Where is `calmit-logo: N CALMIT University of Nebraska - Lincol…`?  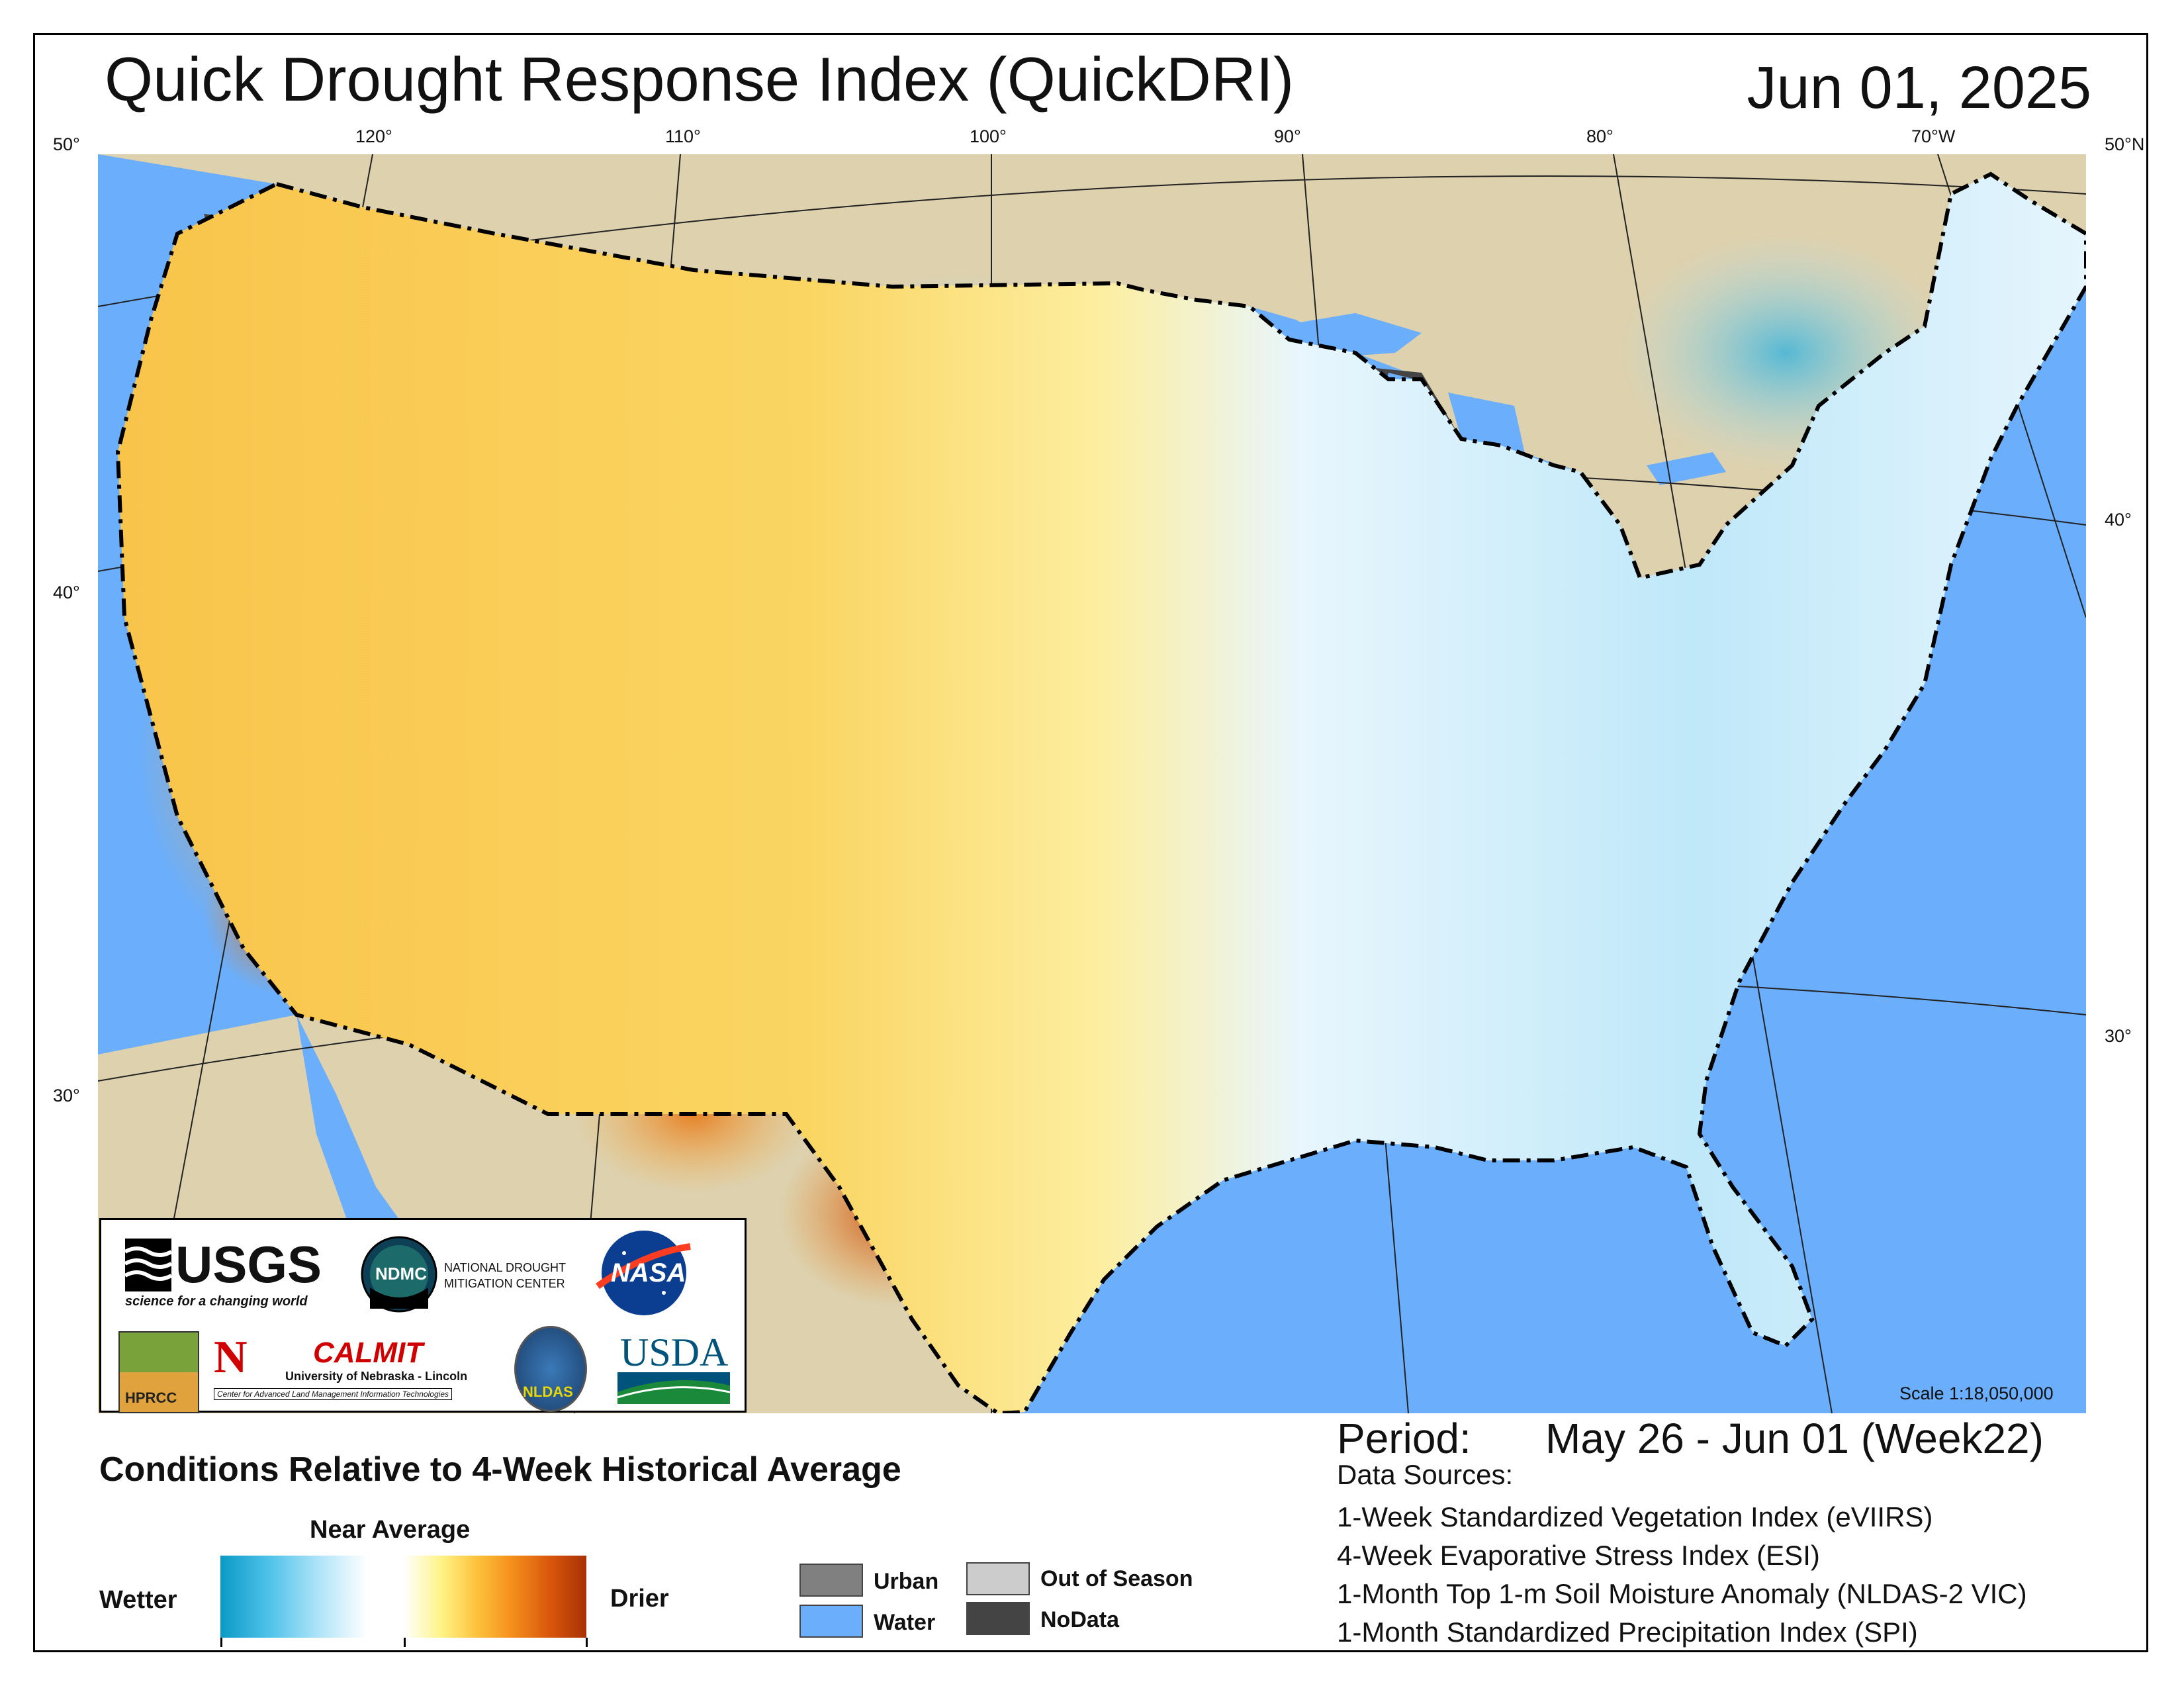
calmit-logo: N CALMIT University of Nebraska - Lincol… is located at coordinates (353, 1367).